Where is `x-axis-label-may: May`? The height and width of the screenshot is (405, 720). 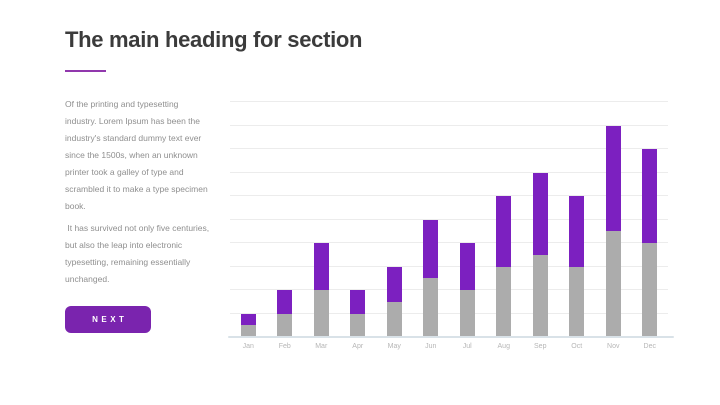
x-axis-label-may: May is located at coordinates (394, 346).